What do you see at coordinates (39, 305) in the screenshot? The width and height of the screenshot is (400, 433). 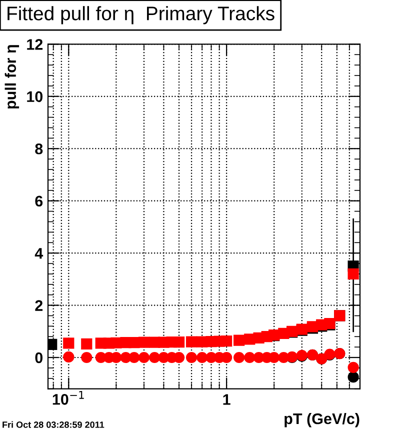 I see `y-tick-label: 2` at bounding box center [39, 305].